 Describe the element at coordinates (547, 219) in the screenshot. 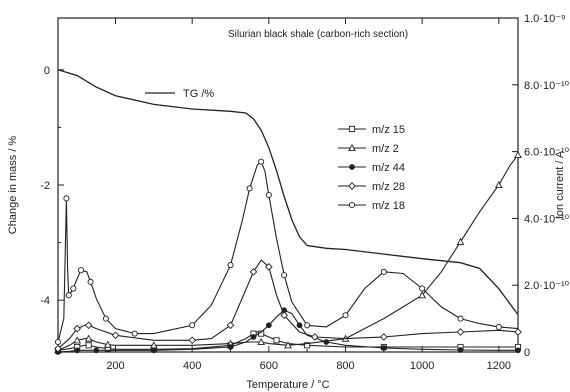

I see `y-right-tick-label: 4.0·10⁻¹⁰` at that location.